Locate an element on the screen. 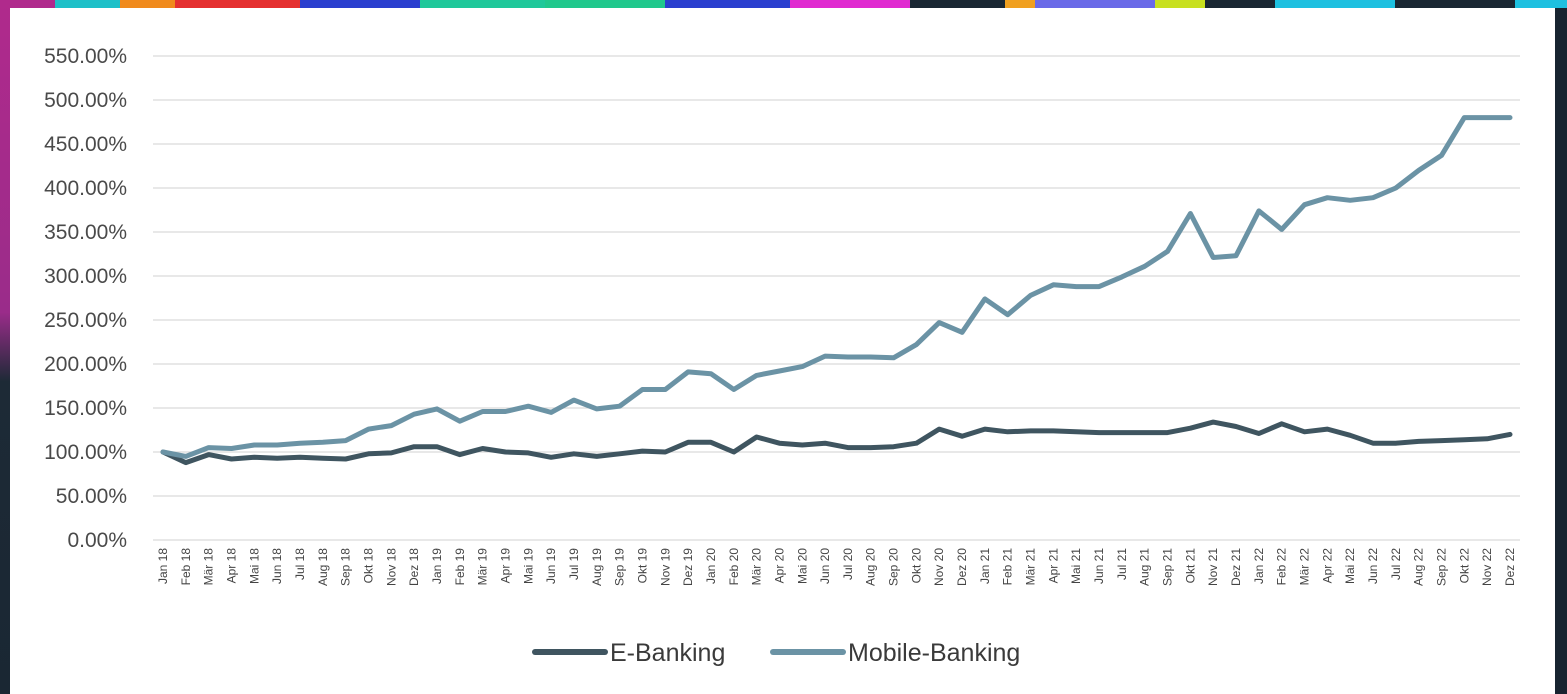  x-tick-label: Okt 22 is located at coordinates (1464, 566).